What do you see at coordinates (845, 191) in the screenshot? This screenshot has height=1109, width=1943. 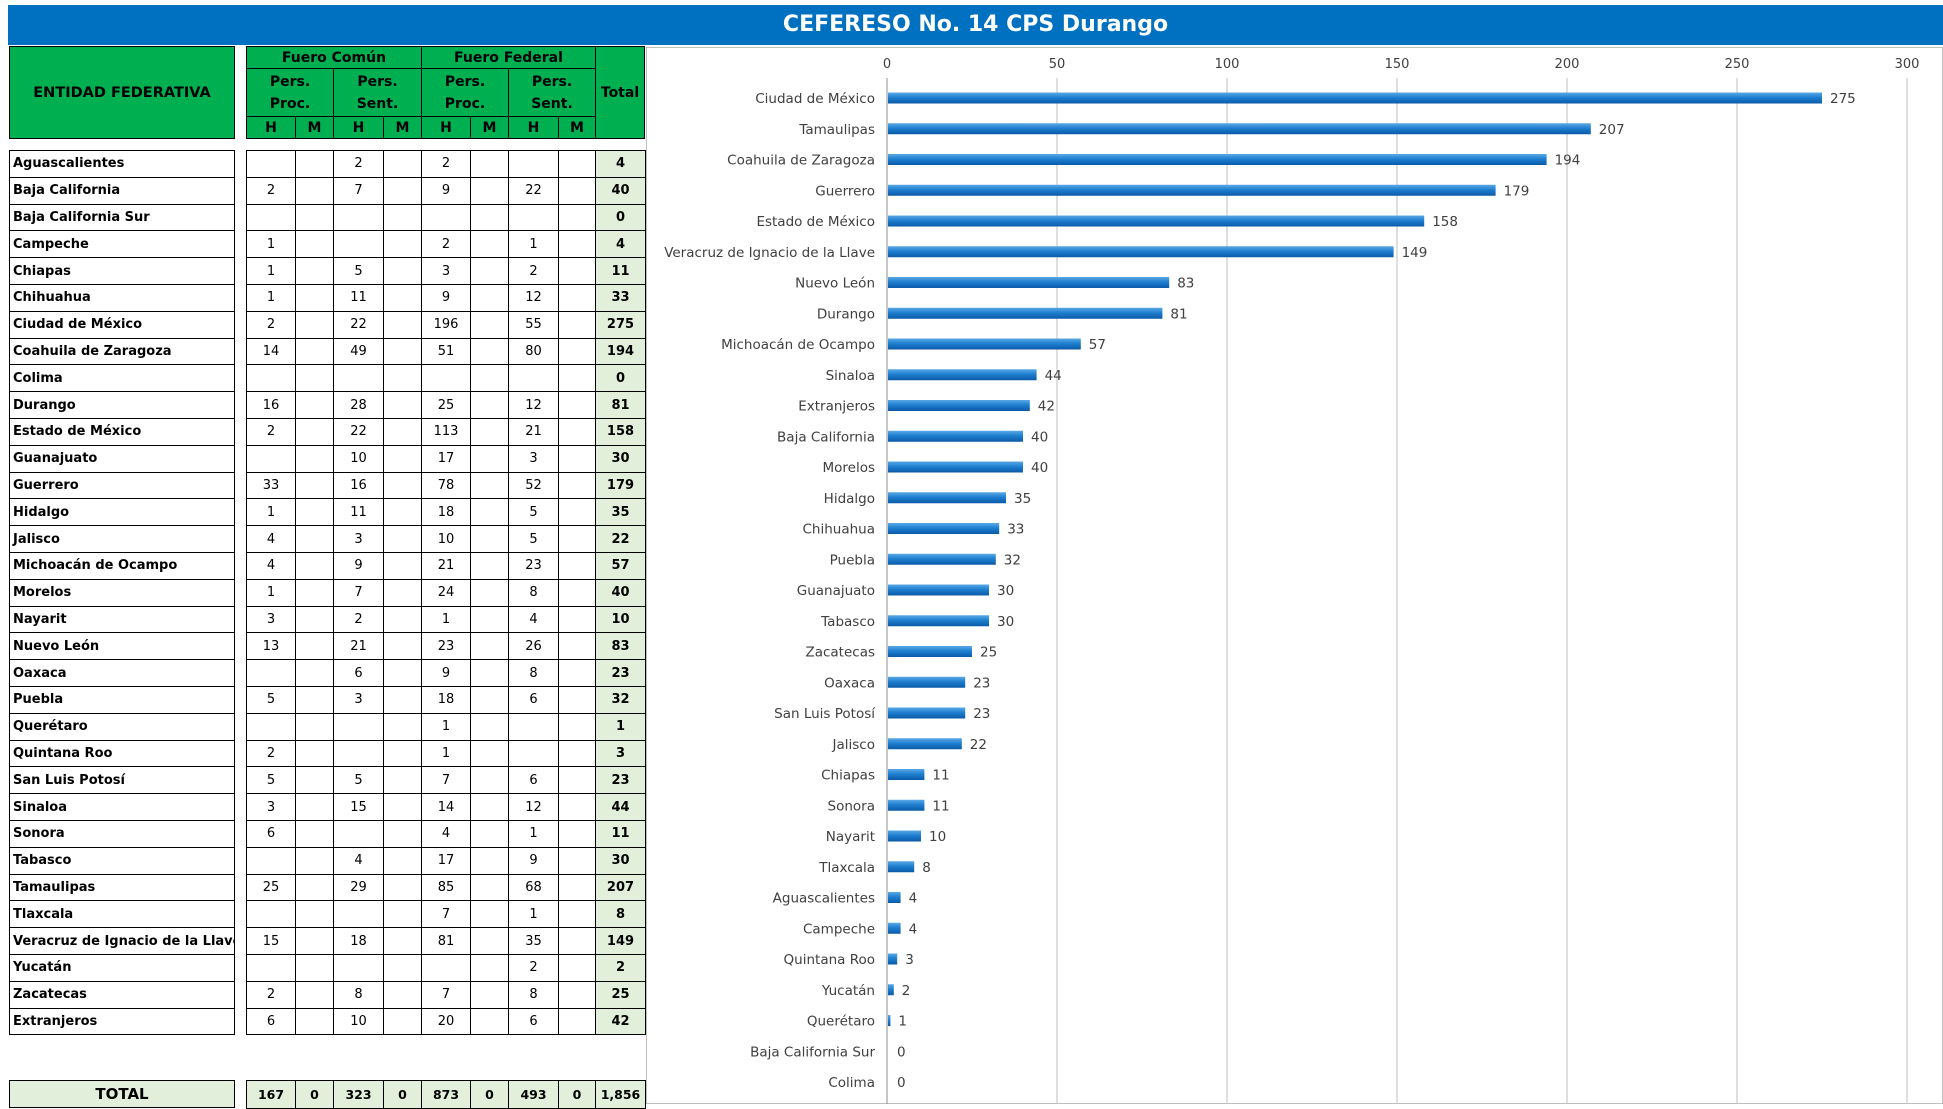 I see `category-label: Guerrero` at bounding box center [845, 191].